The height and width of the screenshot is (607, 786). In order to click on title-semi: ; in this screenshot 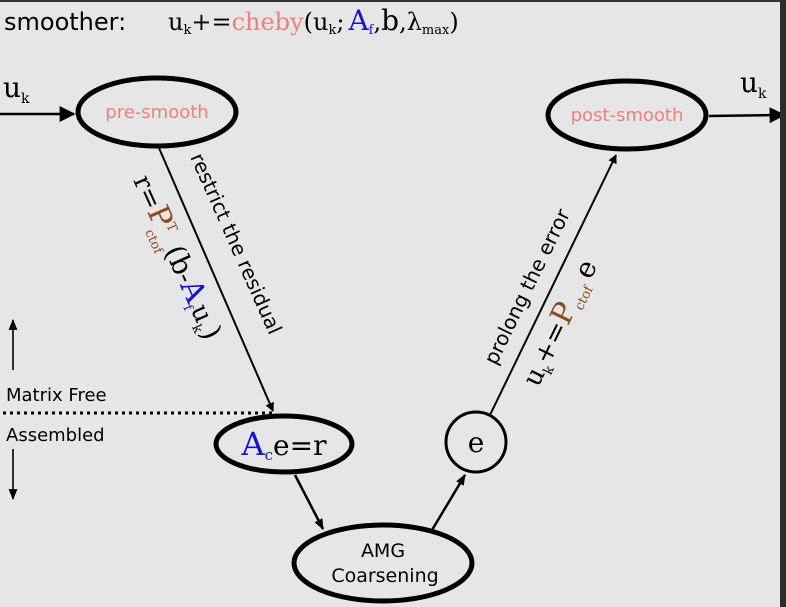, I will do `click(340, 22)`.